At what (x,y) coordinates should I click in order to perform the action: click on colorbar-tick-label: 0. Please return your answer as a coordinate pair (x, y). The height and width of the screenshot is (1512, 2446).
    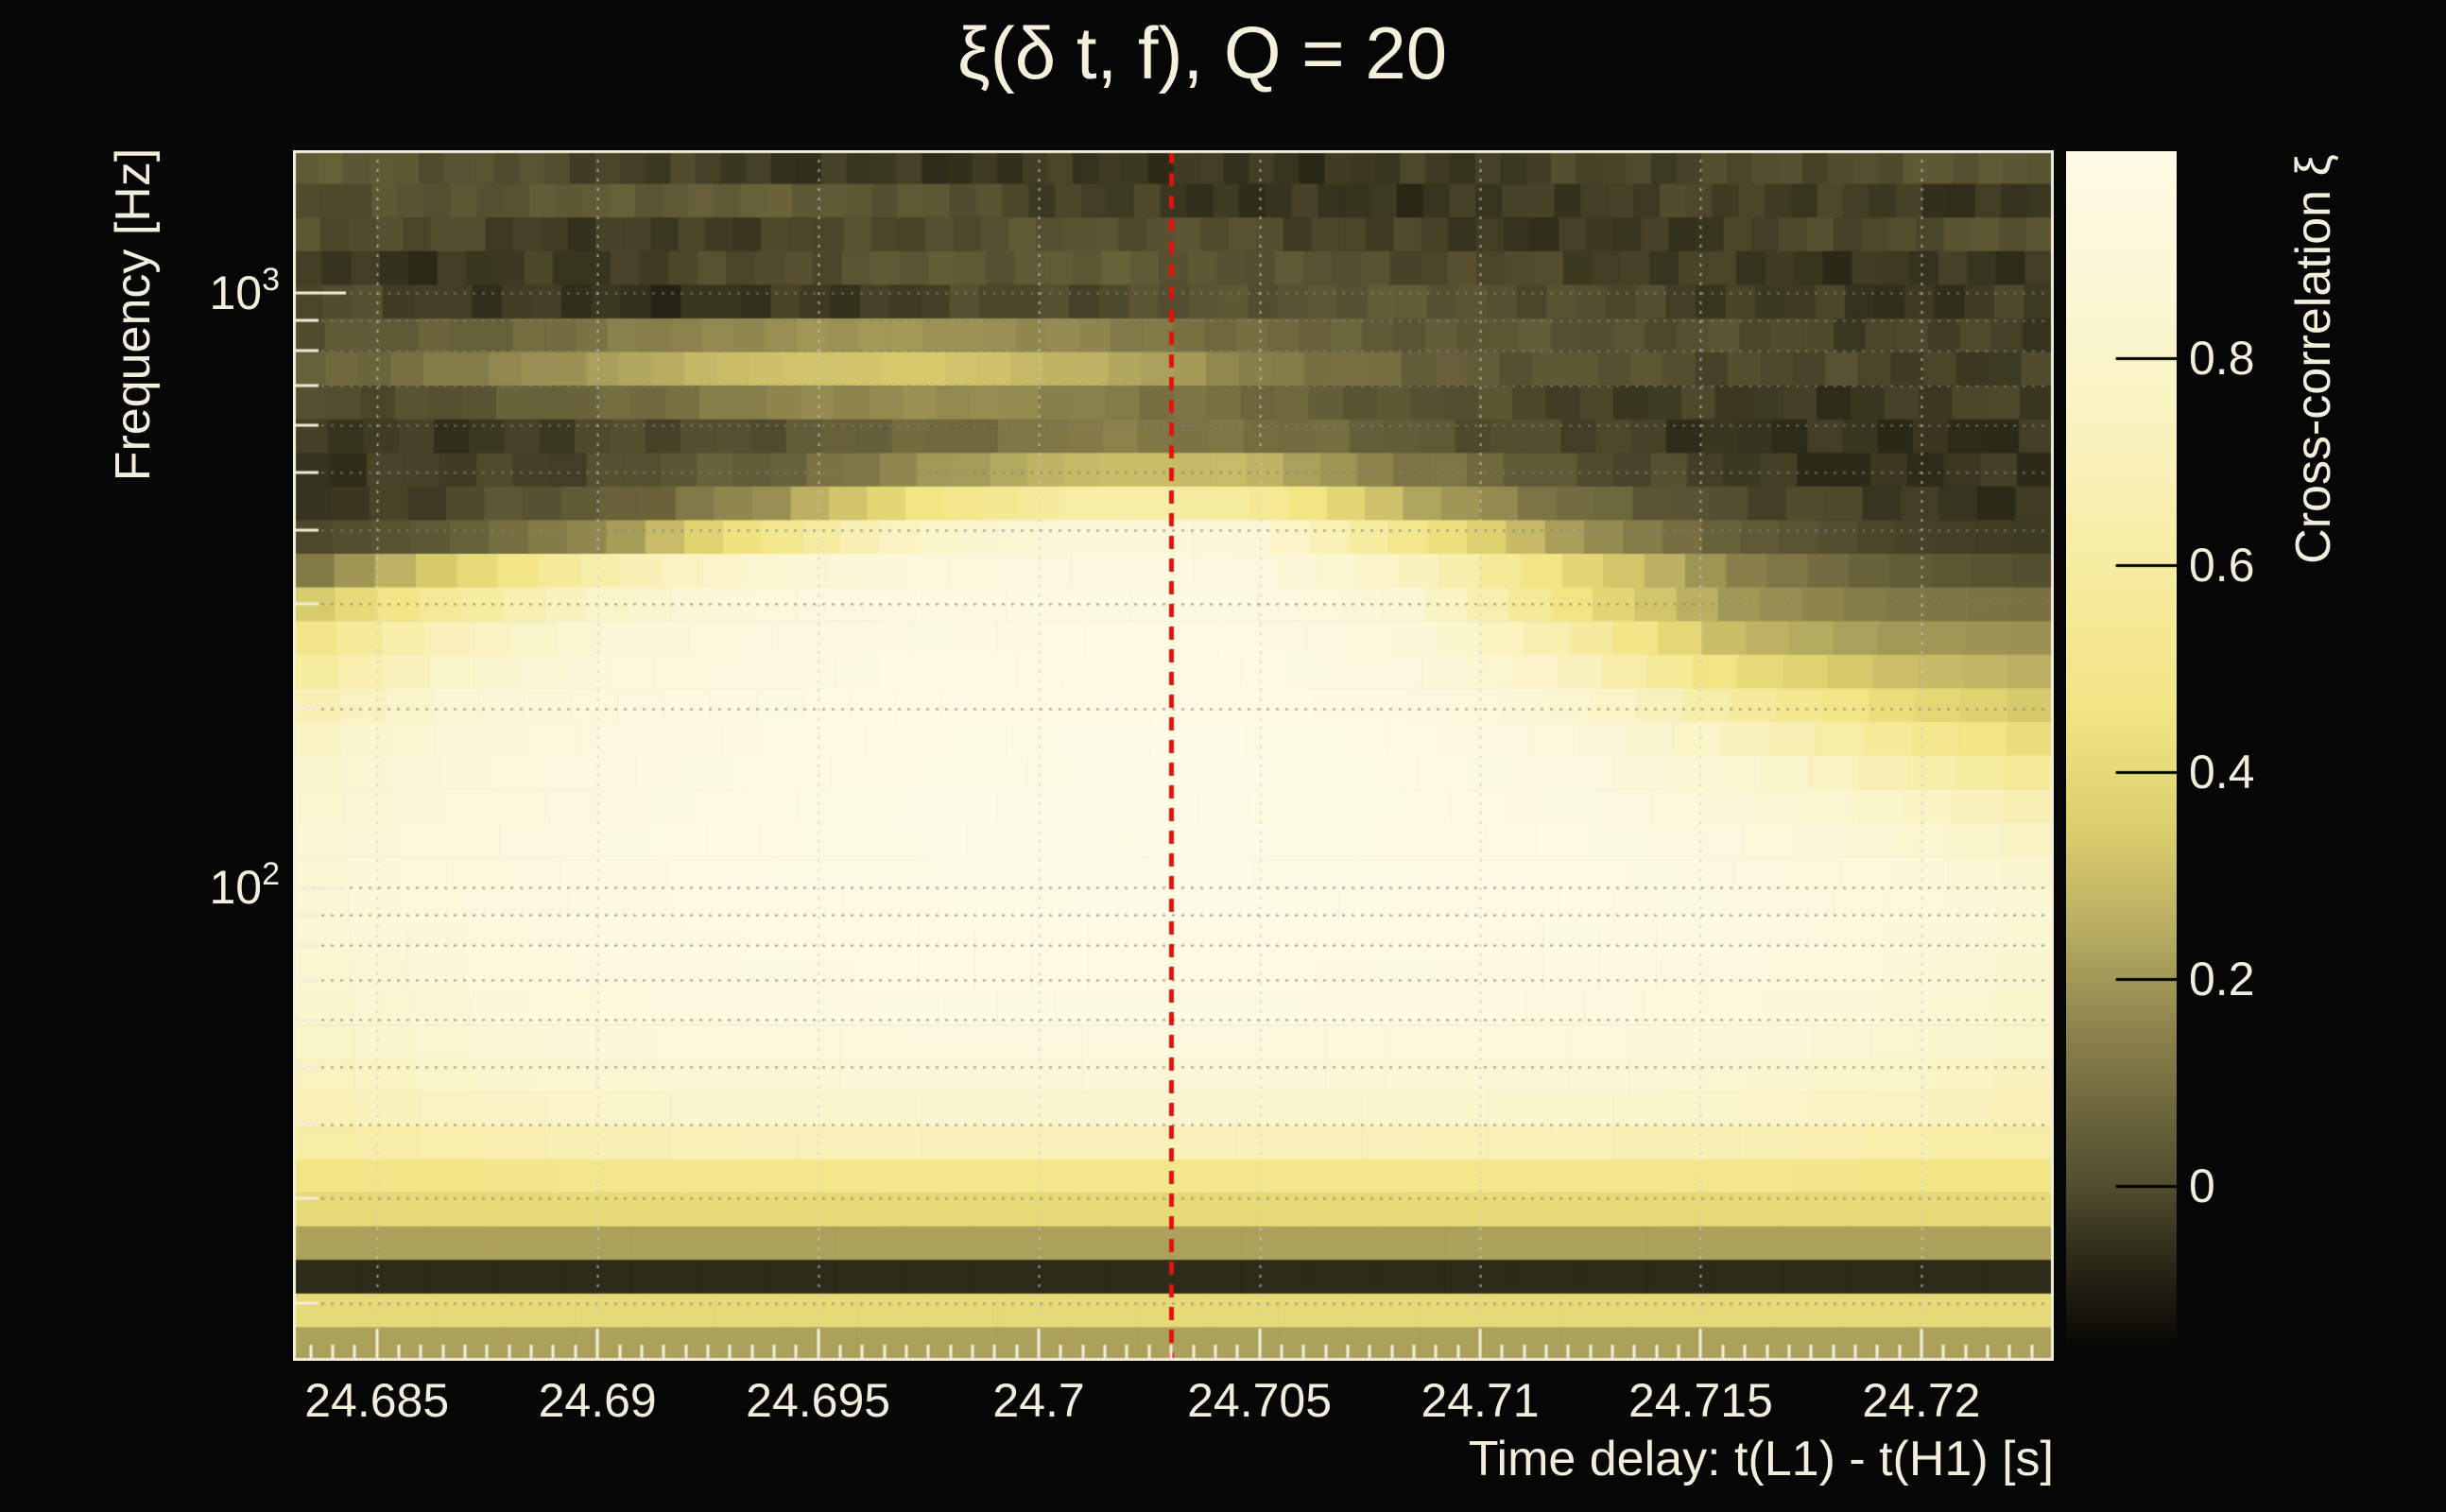
    Looking at the image, I should click on (2202, 1185).